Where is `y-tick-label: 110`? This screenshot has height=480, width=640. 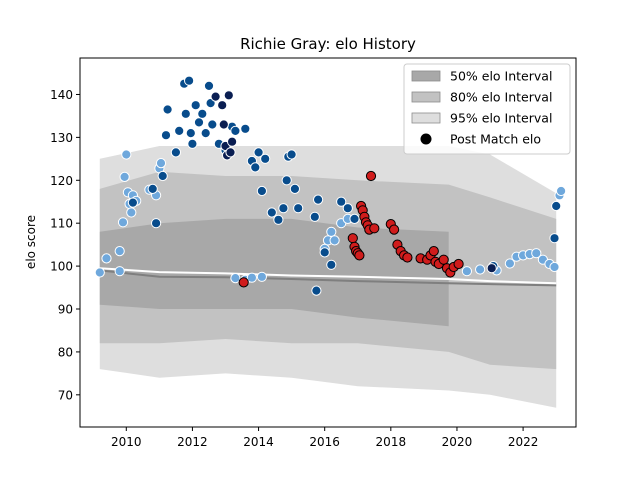
y-tick-label: 110 is located at coordinates (61, 224).